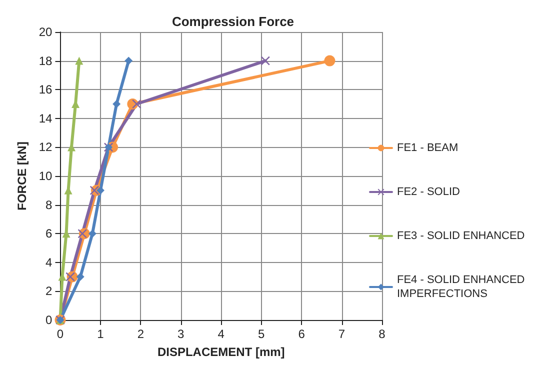 This screenshot has width=550, height=374. Describe the element at coordinates (342, 334) in the screenshot. I see `x-tick-label: 7` at that location.